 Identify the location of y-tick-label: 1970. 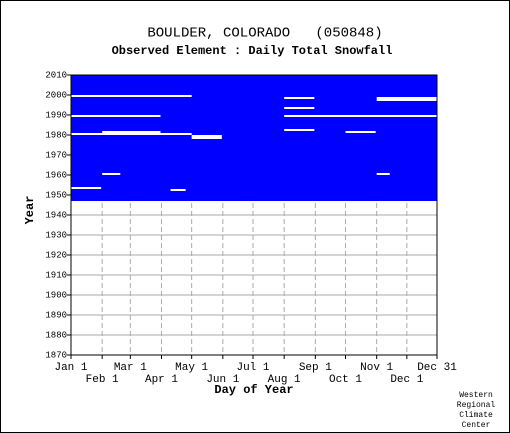
(56, 155).